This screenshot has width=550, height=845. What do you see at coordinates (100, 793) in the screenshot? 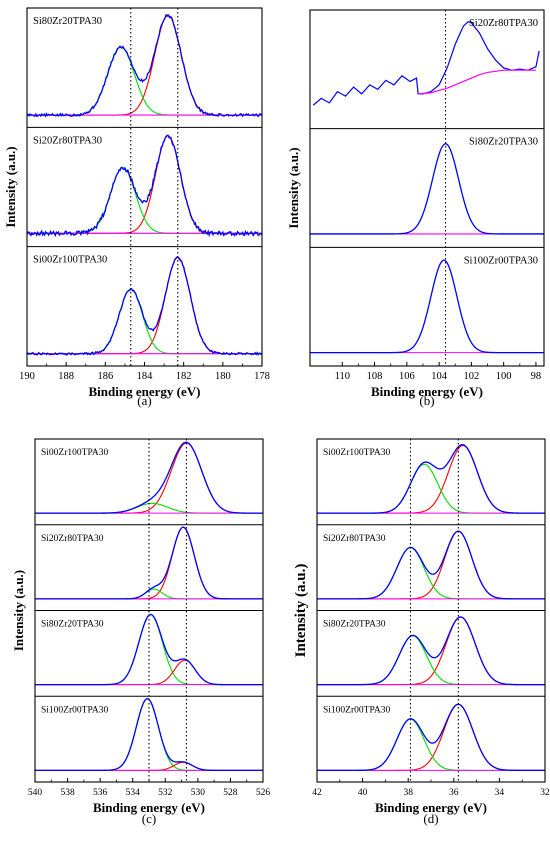
I see `x-tick-label: 536` at bounding box center [100, 793].